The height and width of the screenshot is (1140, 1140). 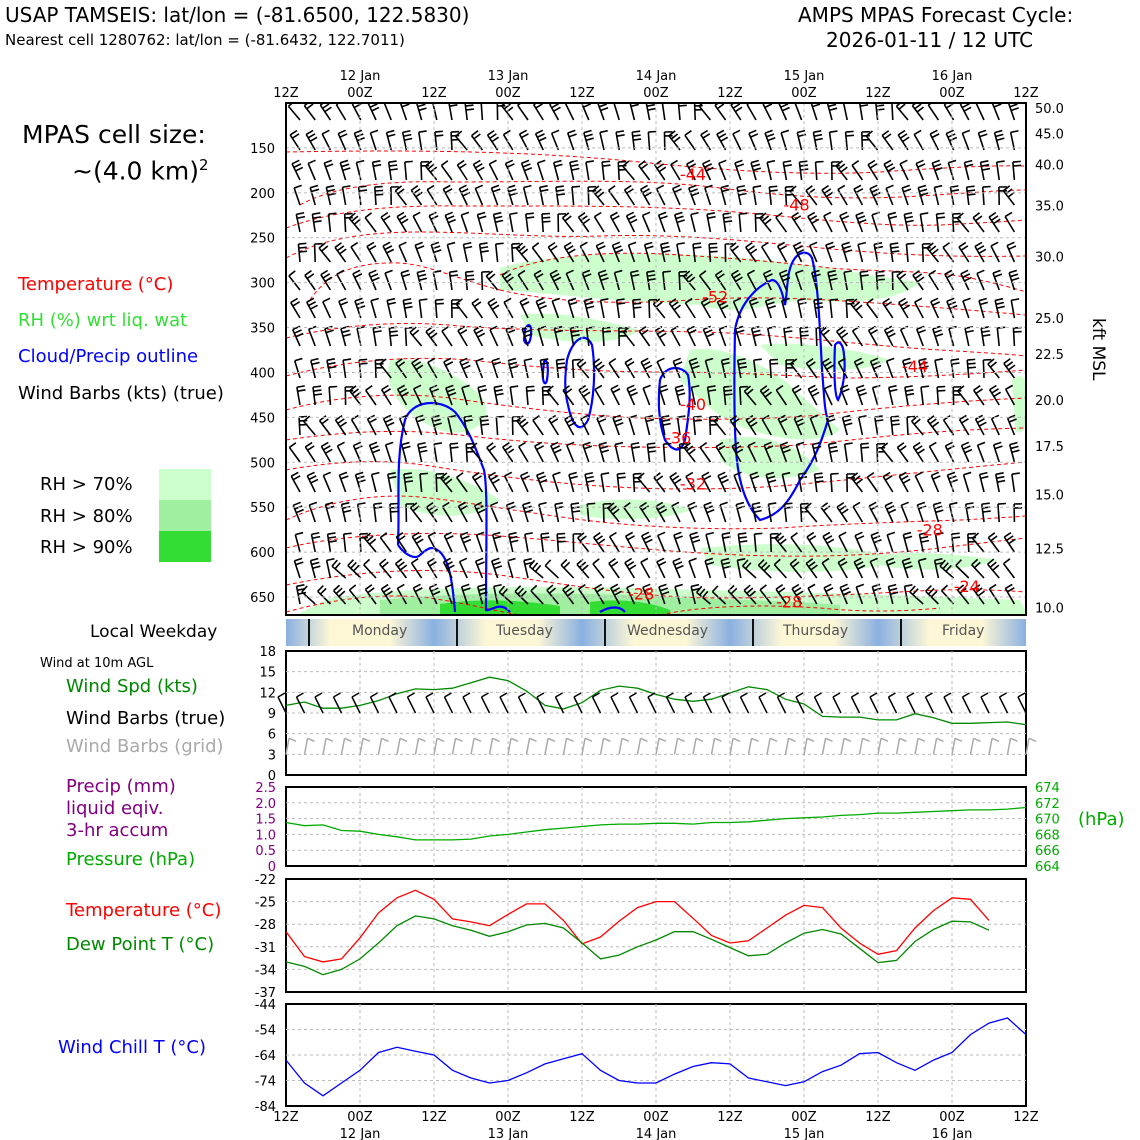 I want to click on time-tick-bottom: 12Z, so click(x=582, y=1117).